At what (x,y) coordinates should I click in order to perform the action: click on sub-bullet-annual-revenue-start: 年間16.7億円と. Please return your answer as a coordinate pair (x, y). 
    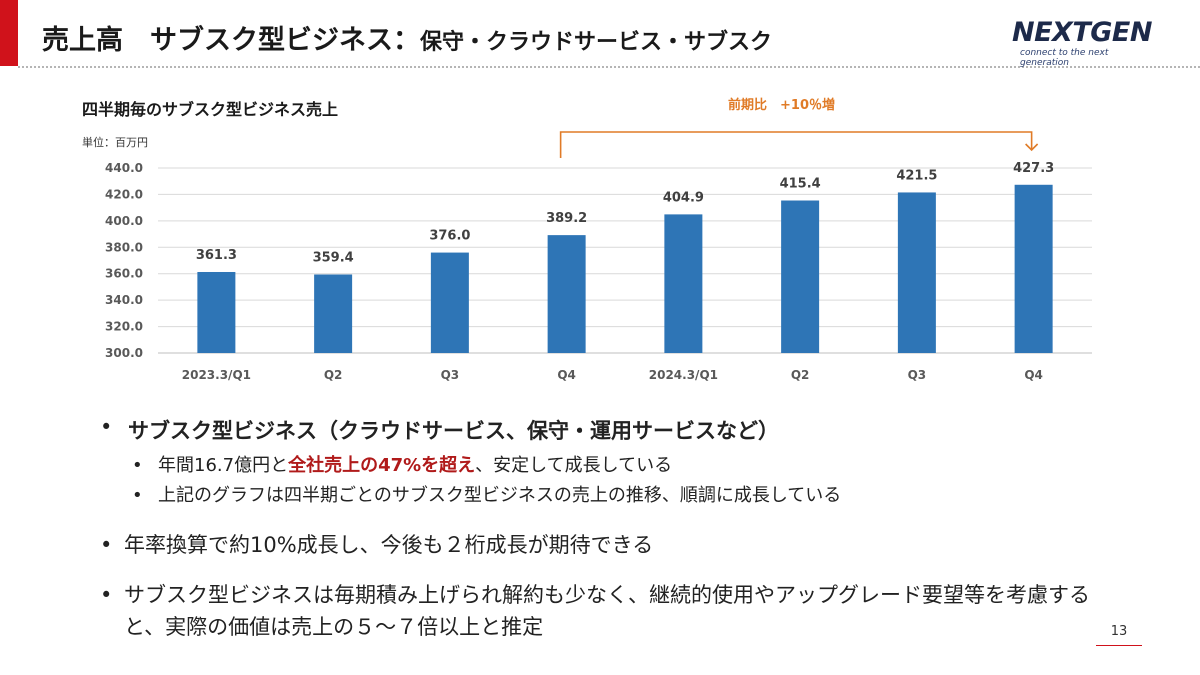
    Looking at the image, I should click on (223, 465).